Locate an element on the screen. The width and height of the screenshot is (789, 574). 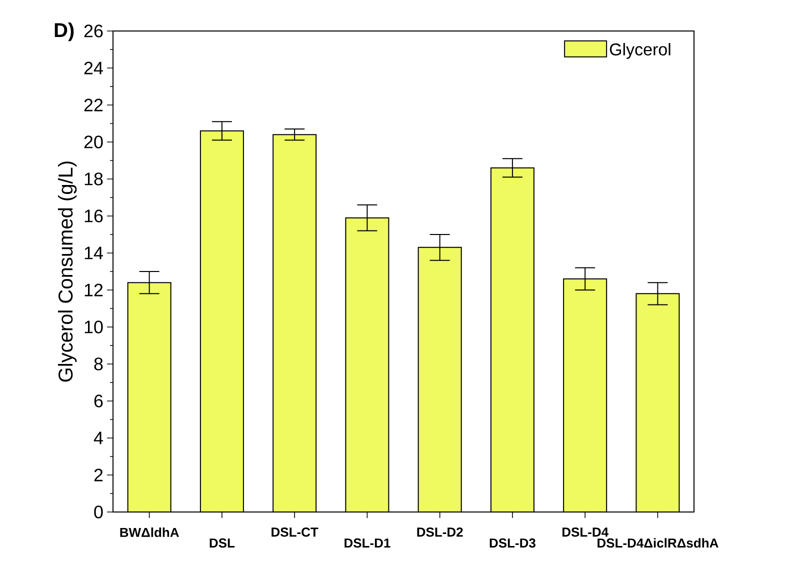
y-tick-label: 10 is located at coordinates (93, 327).